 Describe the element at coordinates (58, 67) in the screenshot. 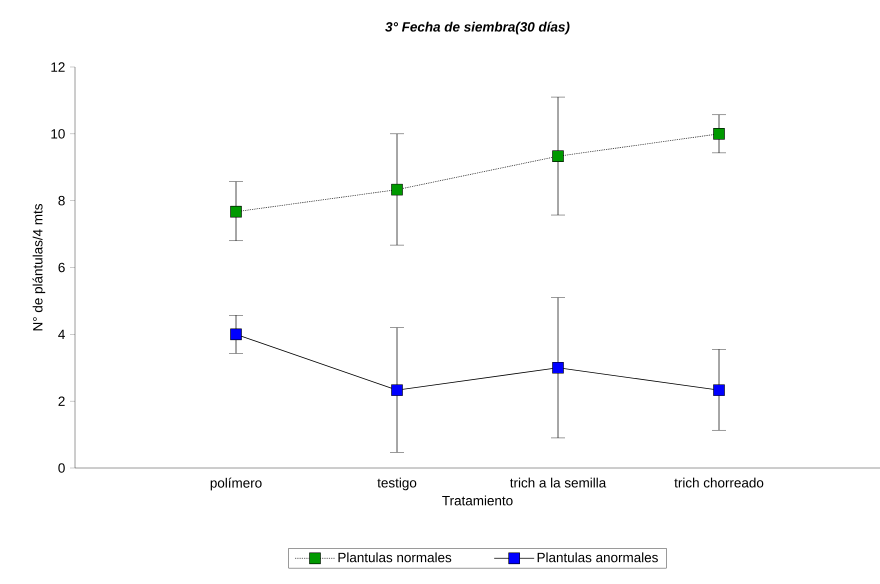

I see `y-tick-label: 12` at that location.